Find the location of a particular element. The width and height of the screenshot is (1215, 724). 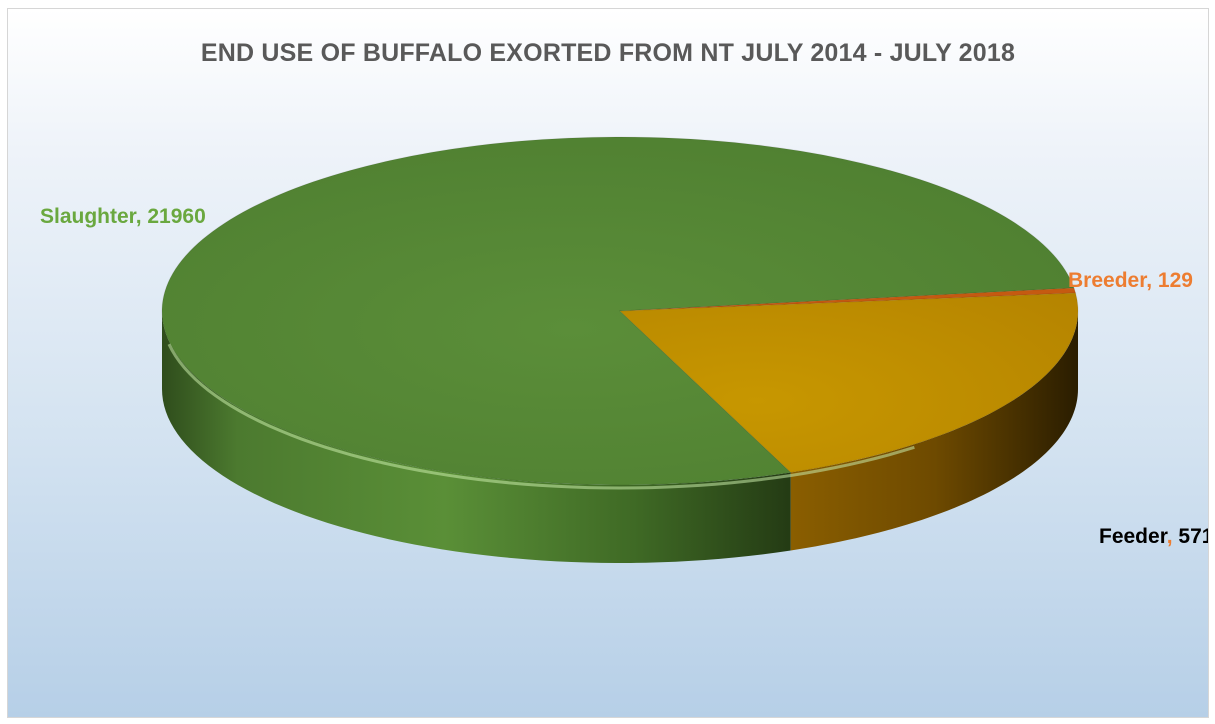

data-label-feeder: Feeder, 5719 is located at coordinates (1153, 537).